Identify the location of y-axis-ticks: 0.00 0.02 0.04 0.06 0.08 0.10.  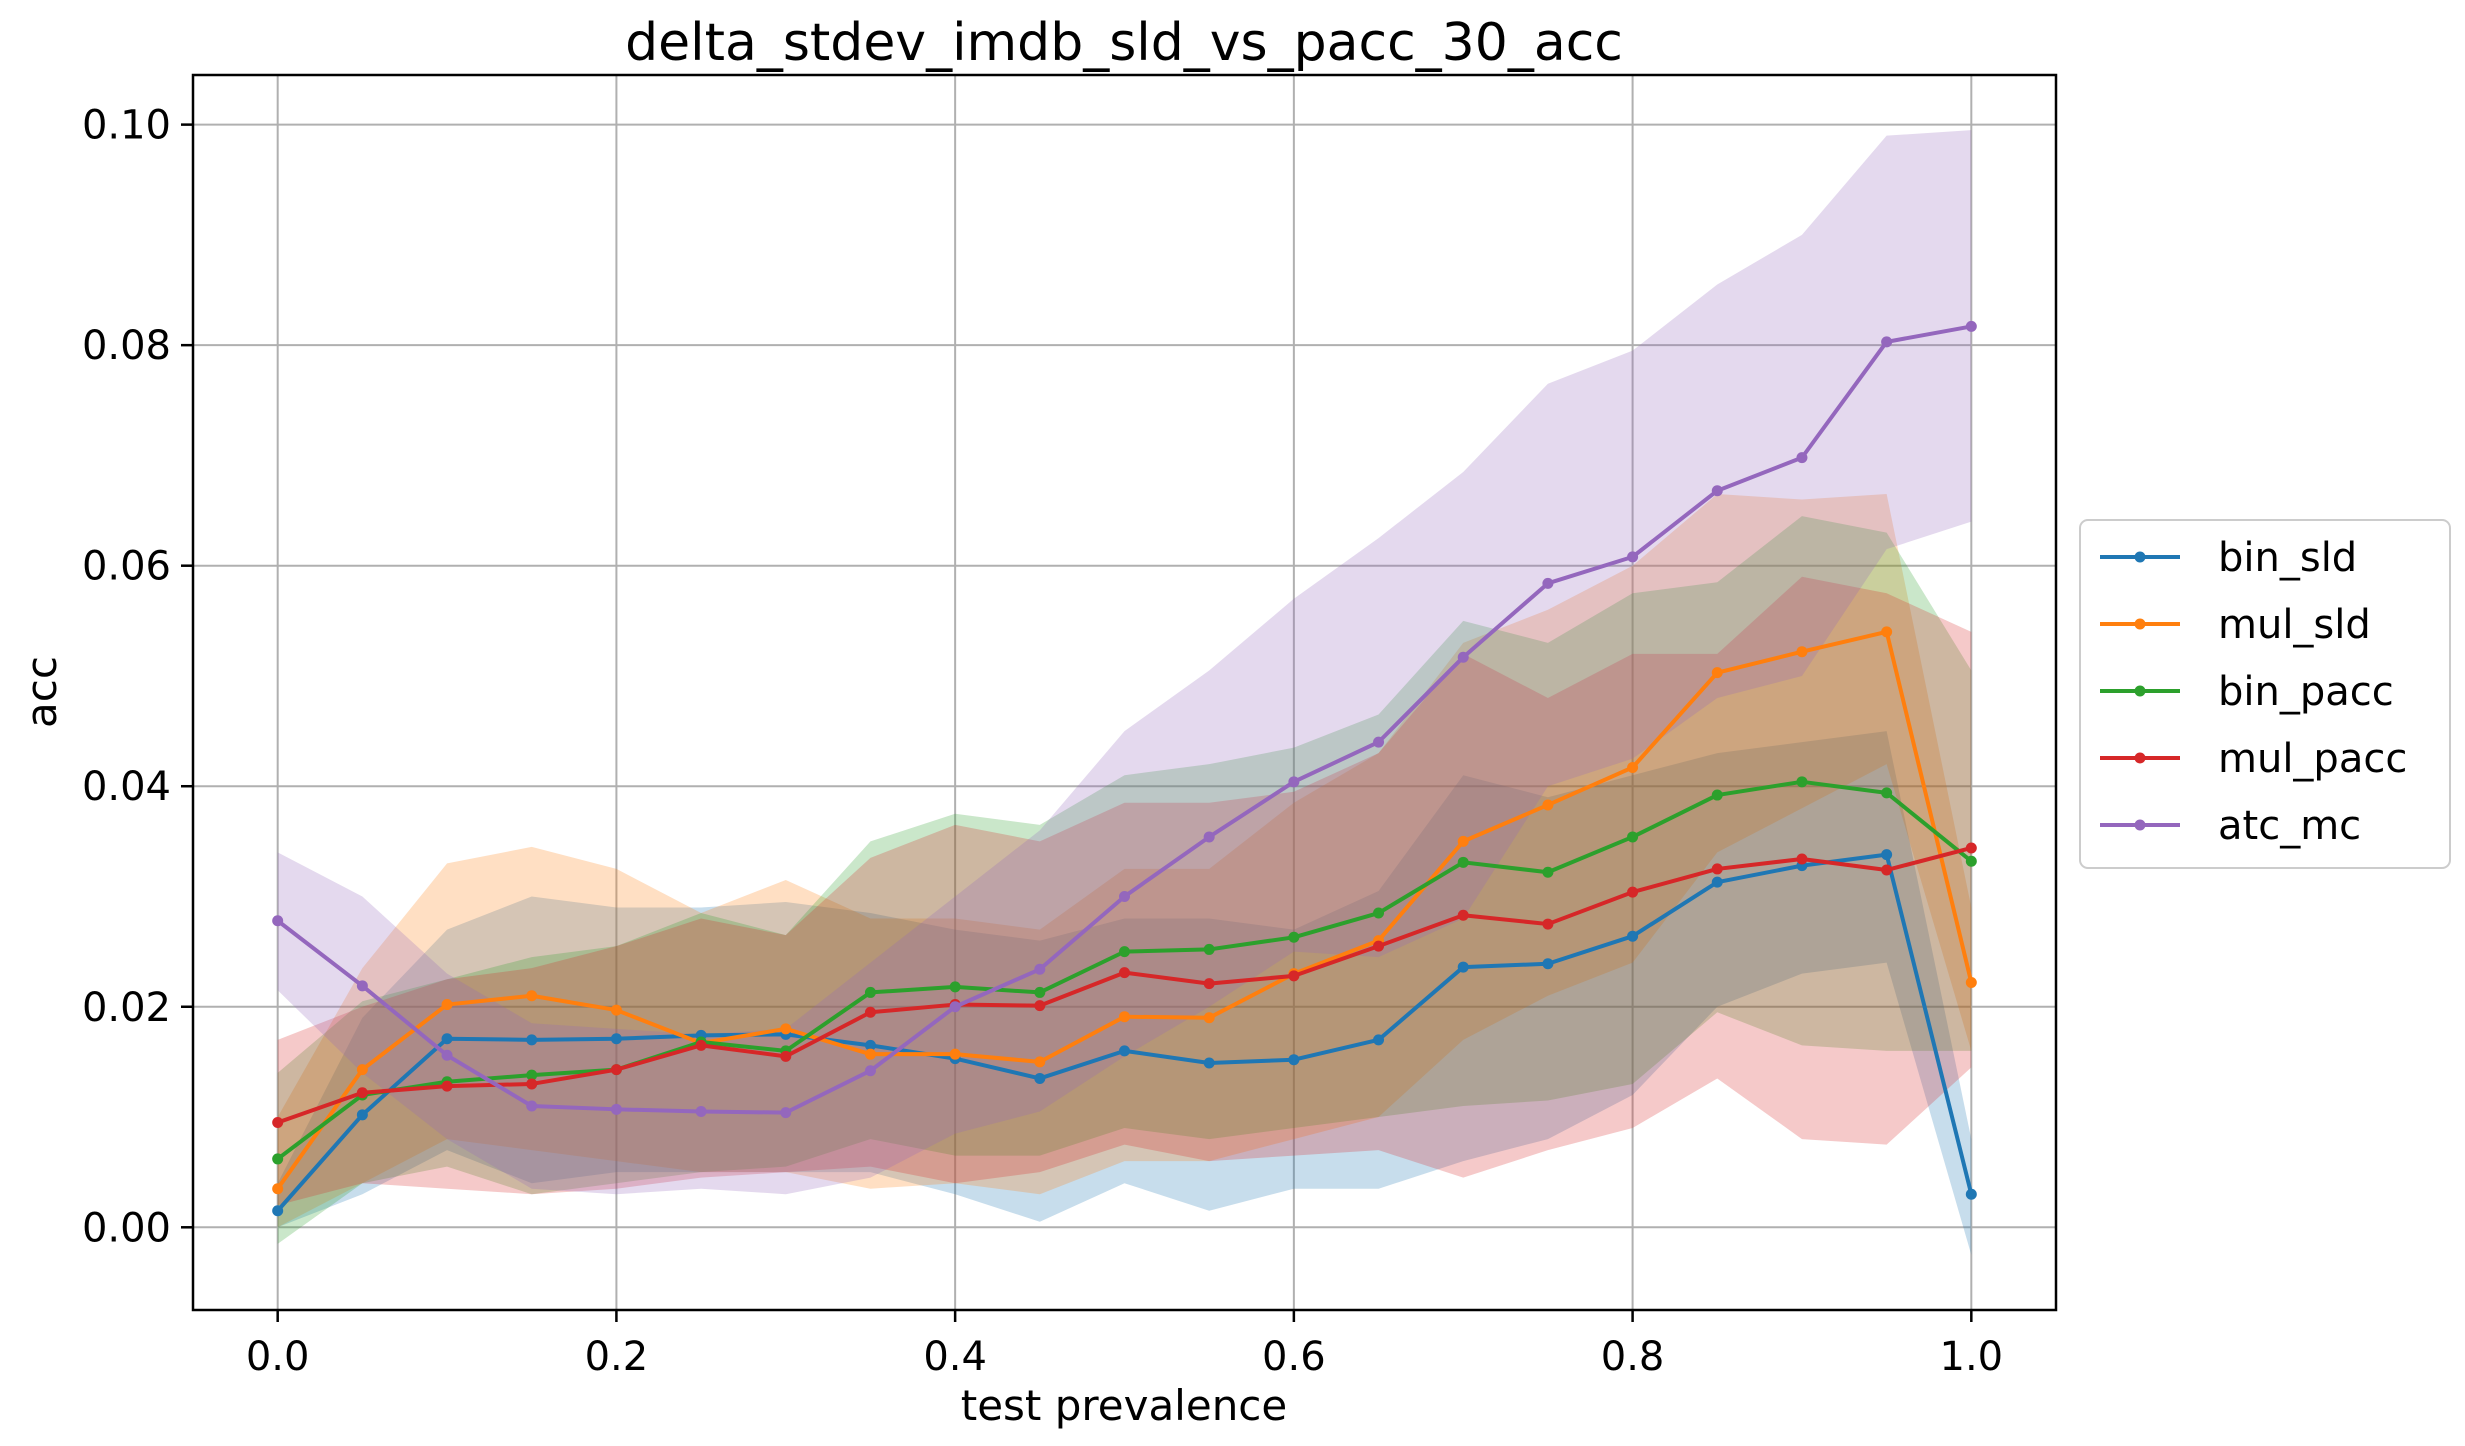
(137, 677).